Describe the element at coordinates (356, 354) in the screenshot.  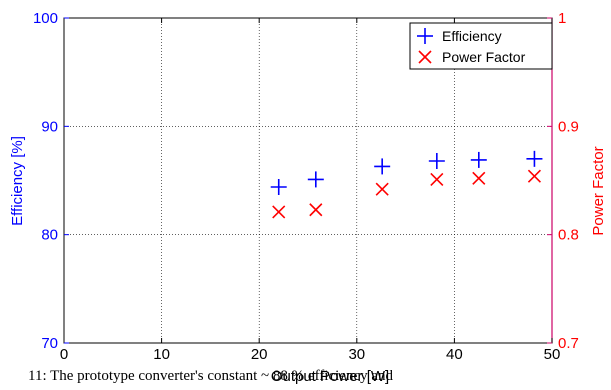
I see `x-tick-label: 30` at that location.